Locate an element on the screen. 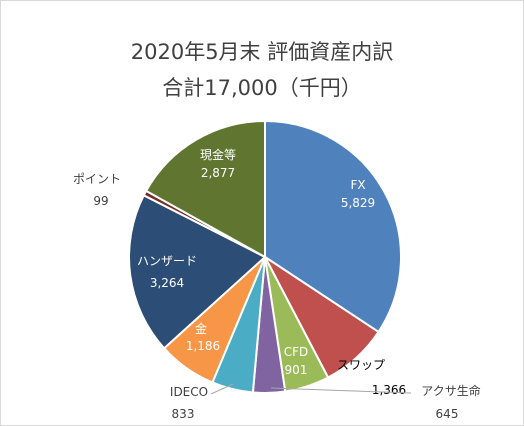 Image resolution: width=524 pixels, height=426 pixels. slice-value-label: 3,264 is located at coordinates (167, 283).